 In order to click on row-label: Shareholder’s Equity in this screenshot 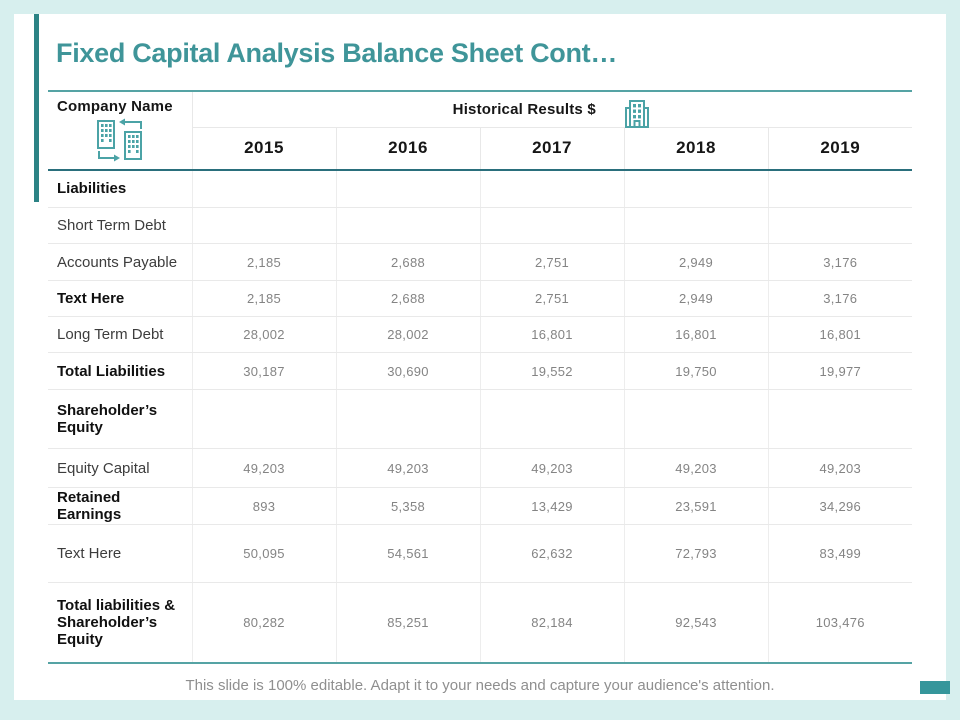, I will do `click(120, 419)`.